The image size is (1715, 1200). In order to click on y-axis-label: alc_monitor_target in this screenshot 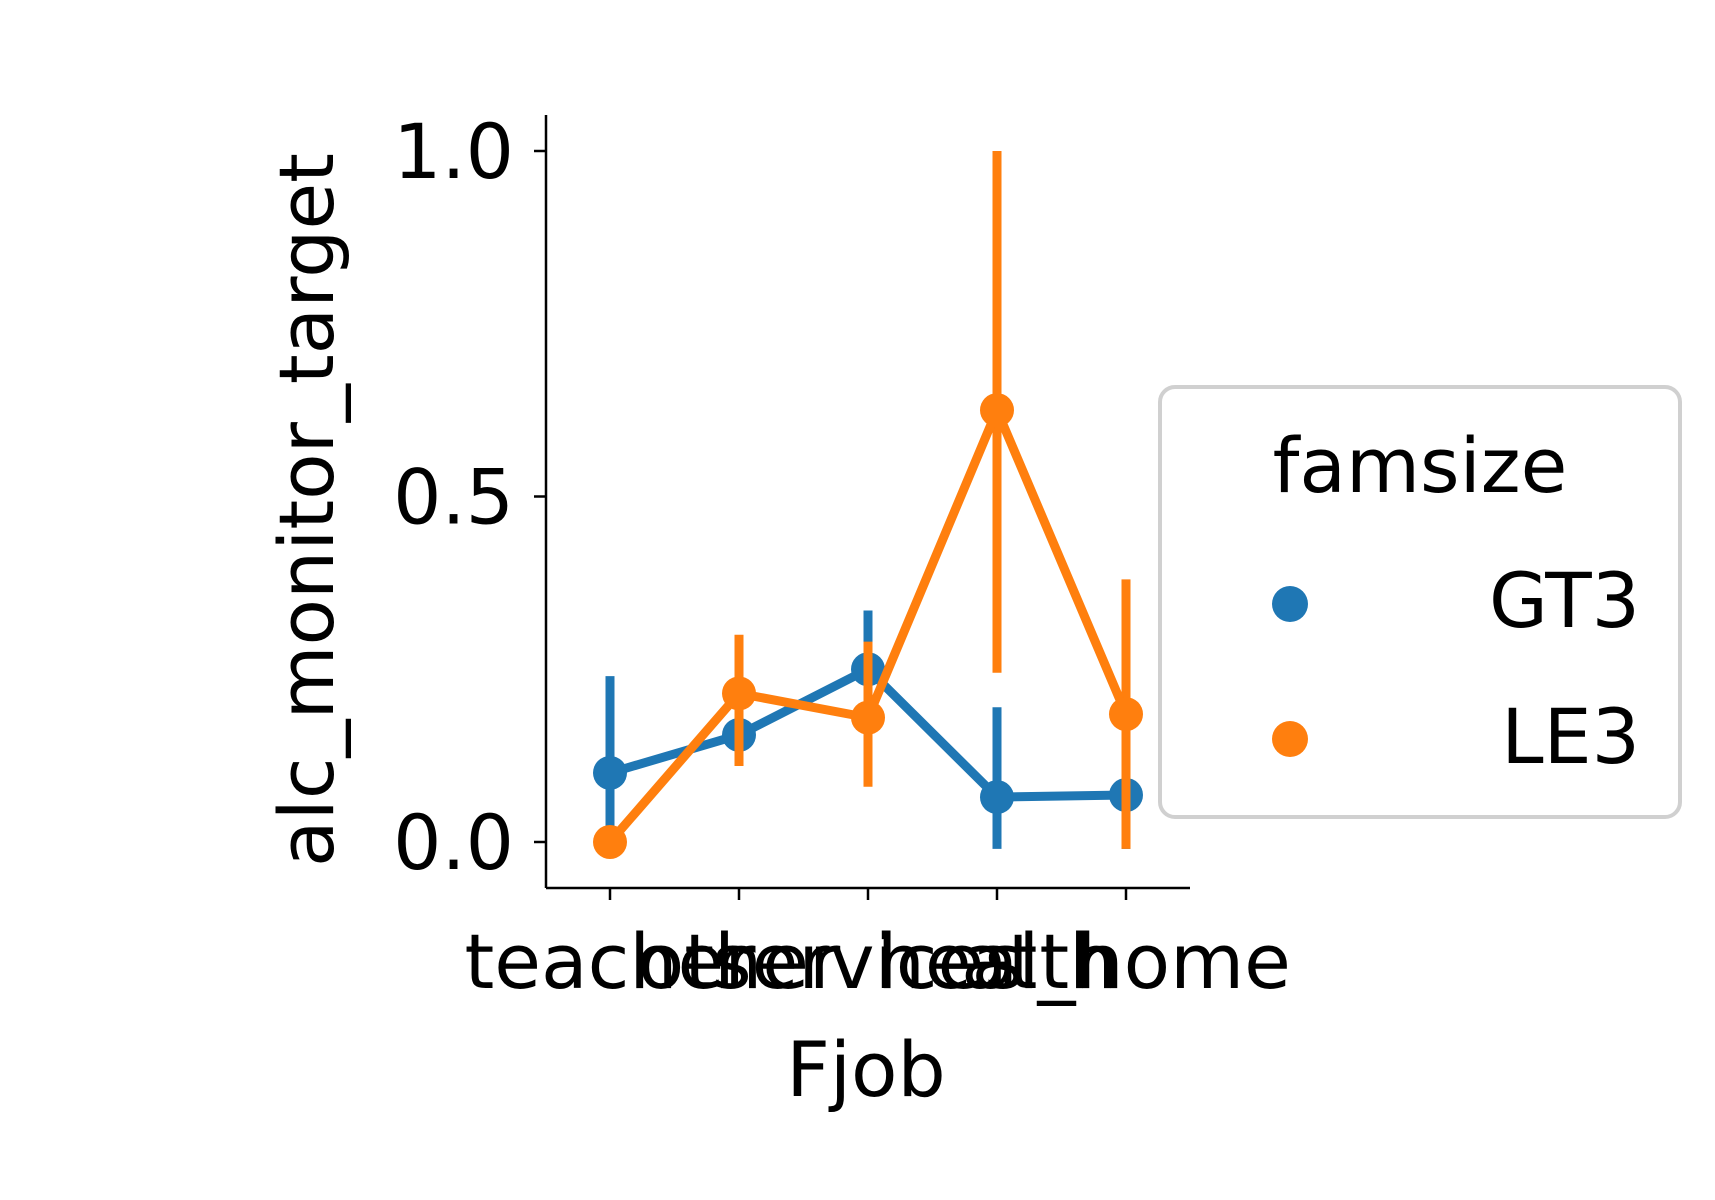, I will do `click(306, 510)`.